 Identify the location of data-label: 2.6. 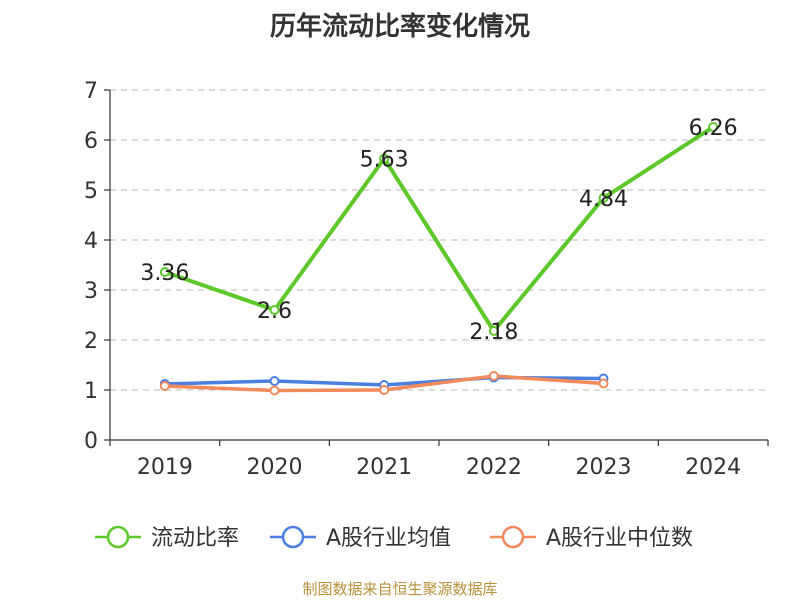
(274, 311).